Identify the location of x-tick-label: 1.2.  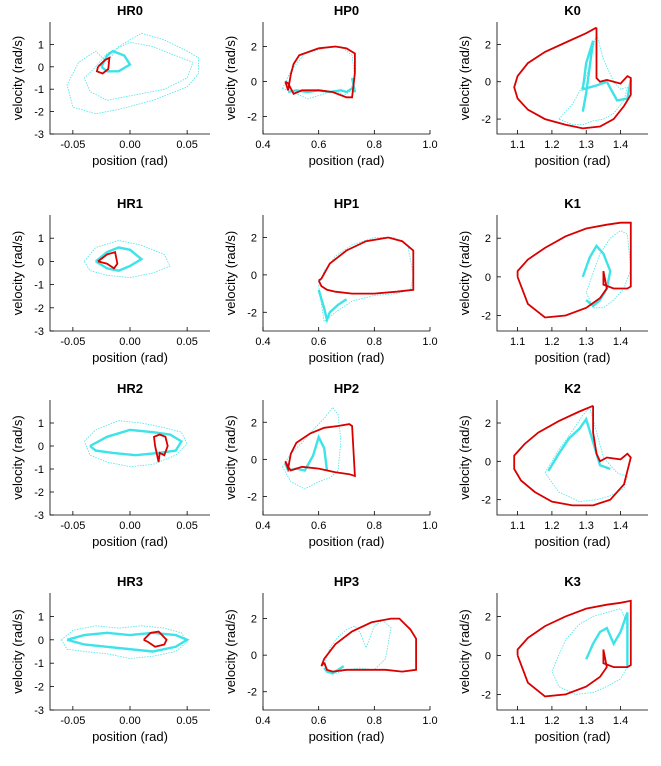
(551, 721).